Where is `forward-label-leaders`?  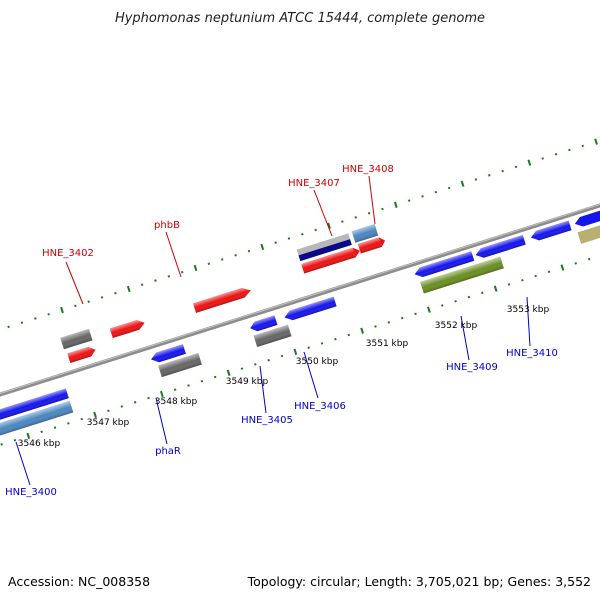
forward-label-leaders is located at coordinates (220, 240).